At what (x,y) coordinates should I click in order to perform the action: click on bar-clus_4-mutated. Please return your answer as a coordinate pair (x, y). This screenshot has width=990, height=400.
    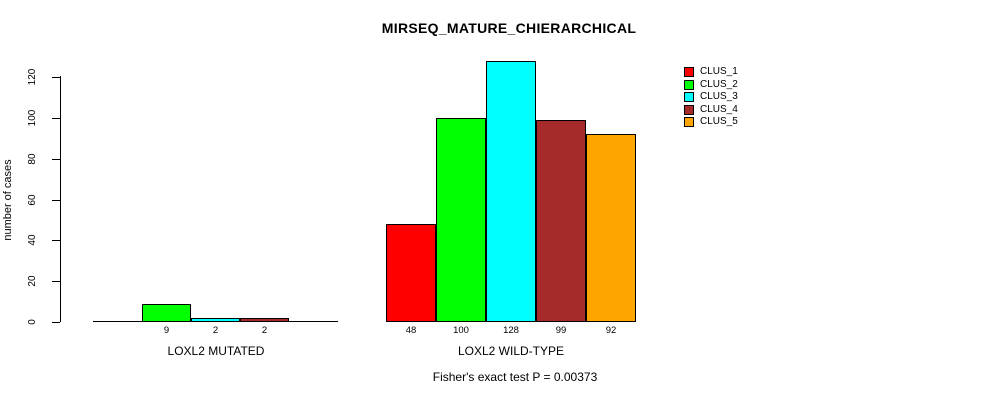
    Looking at the image, I should click on (264, 320).